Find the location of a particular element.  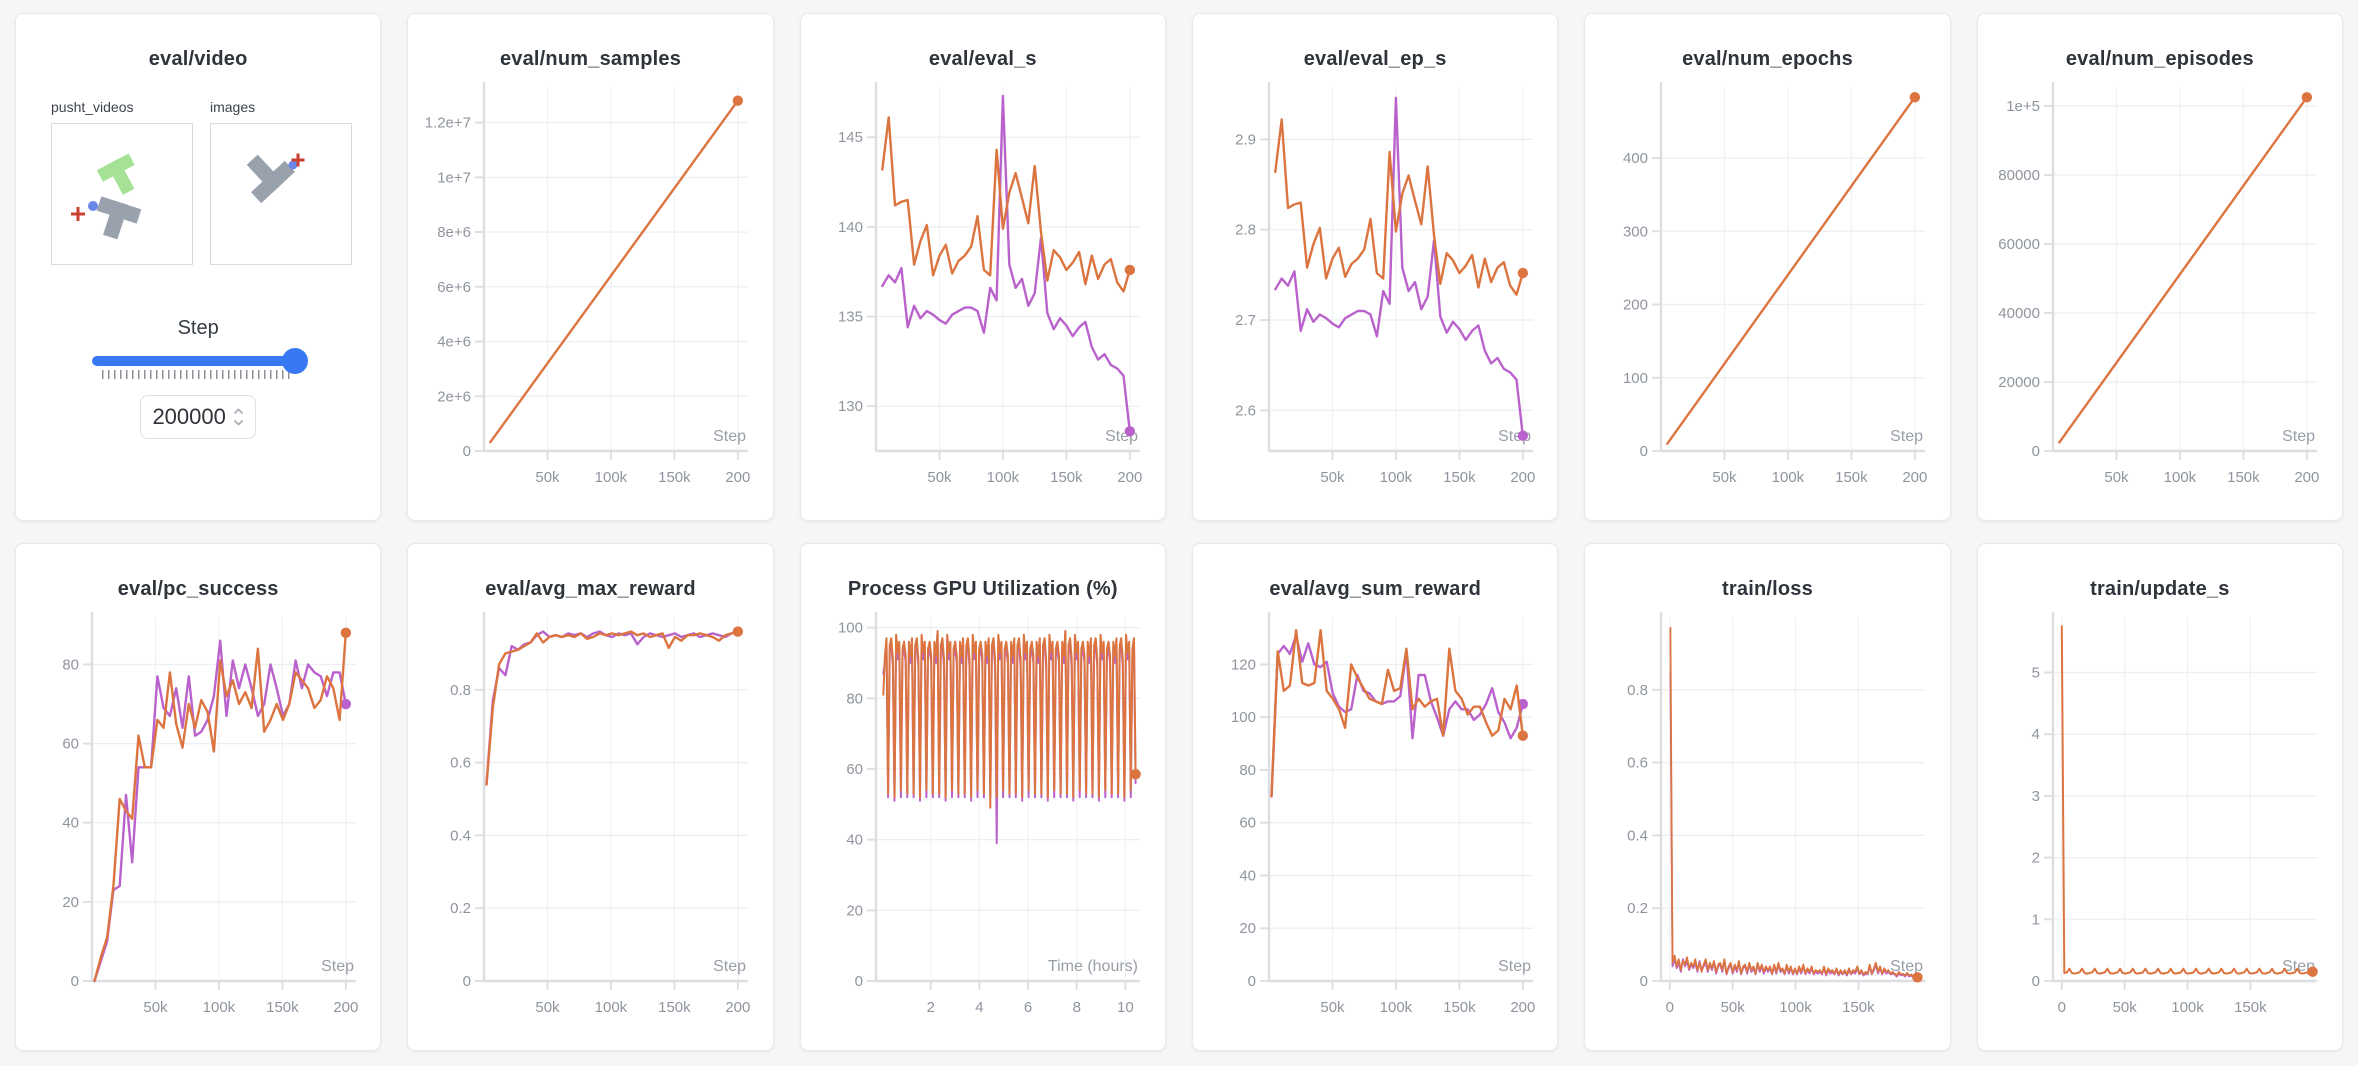

svg-text: 2 is located at coordinates (931, 1007).